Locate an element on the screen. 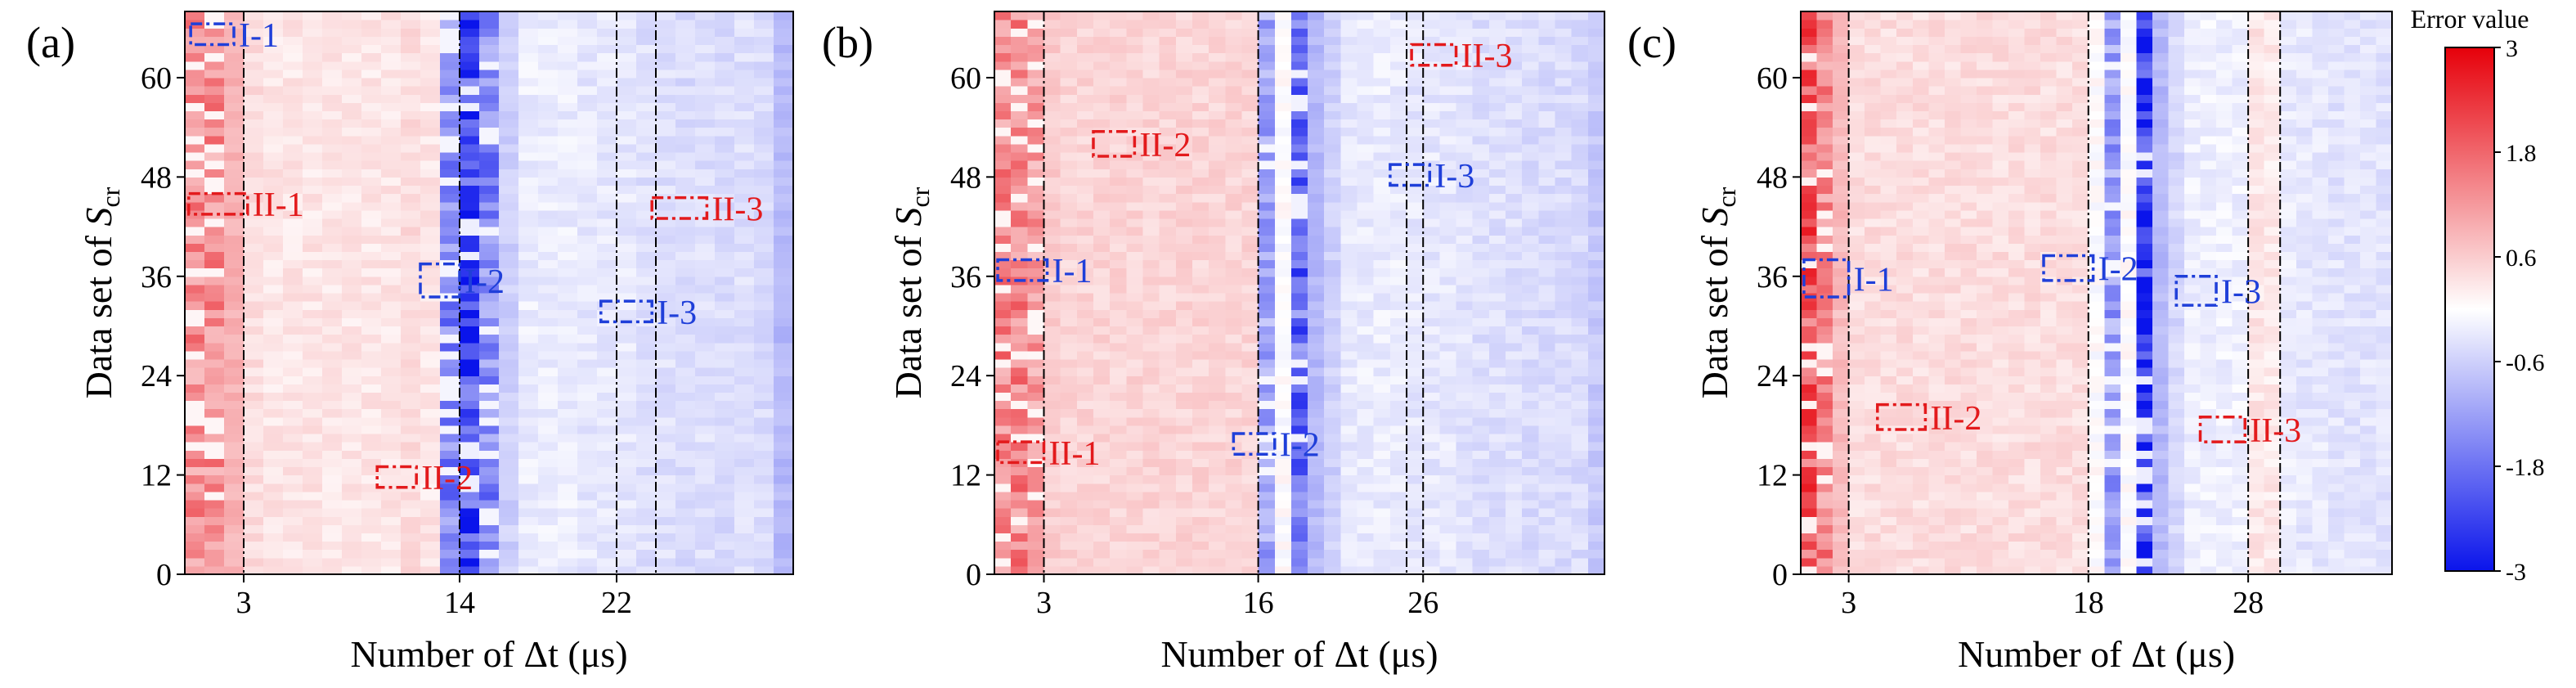 The image size is (2576, 688). annotation-label-4: II-2 is located at coordinates (447, 478).